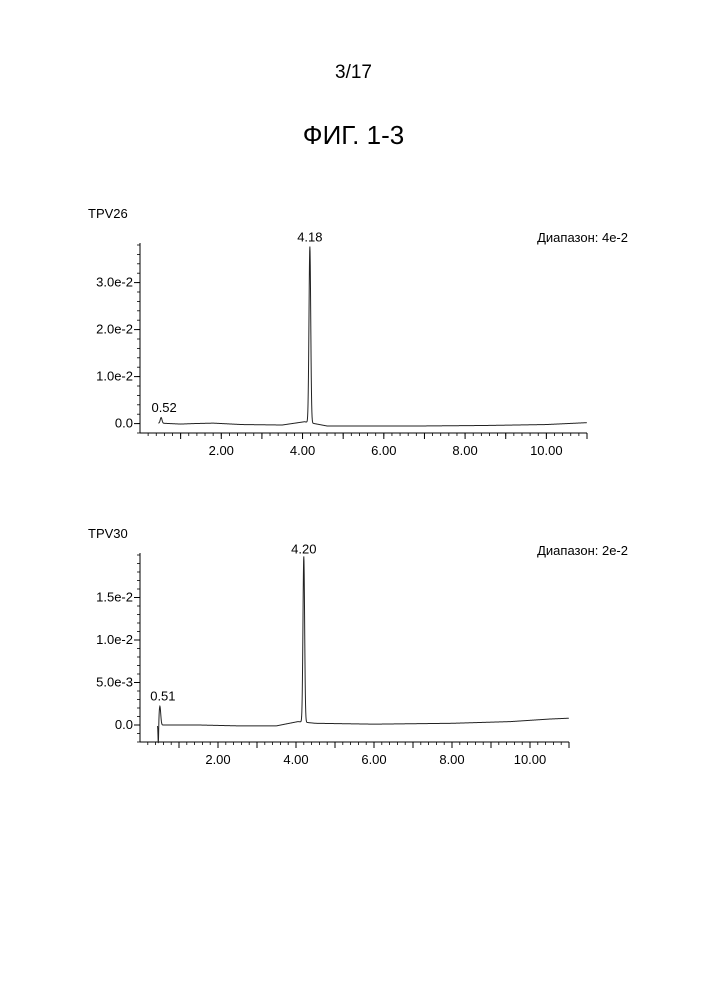  I want to click on chart-0-peak-label: 4.18, so click(309, 236).